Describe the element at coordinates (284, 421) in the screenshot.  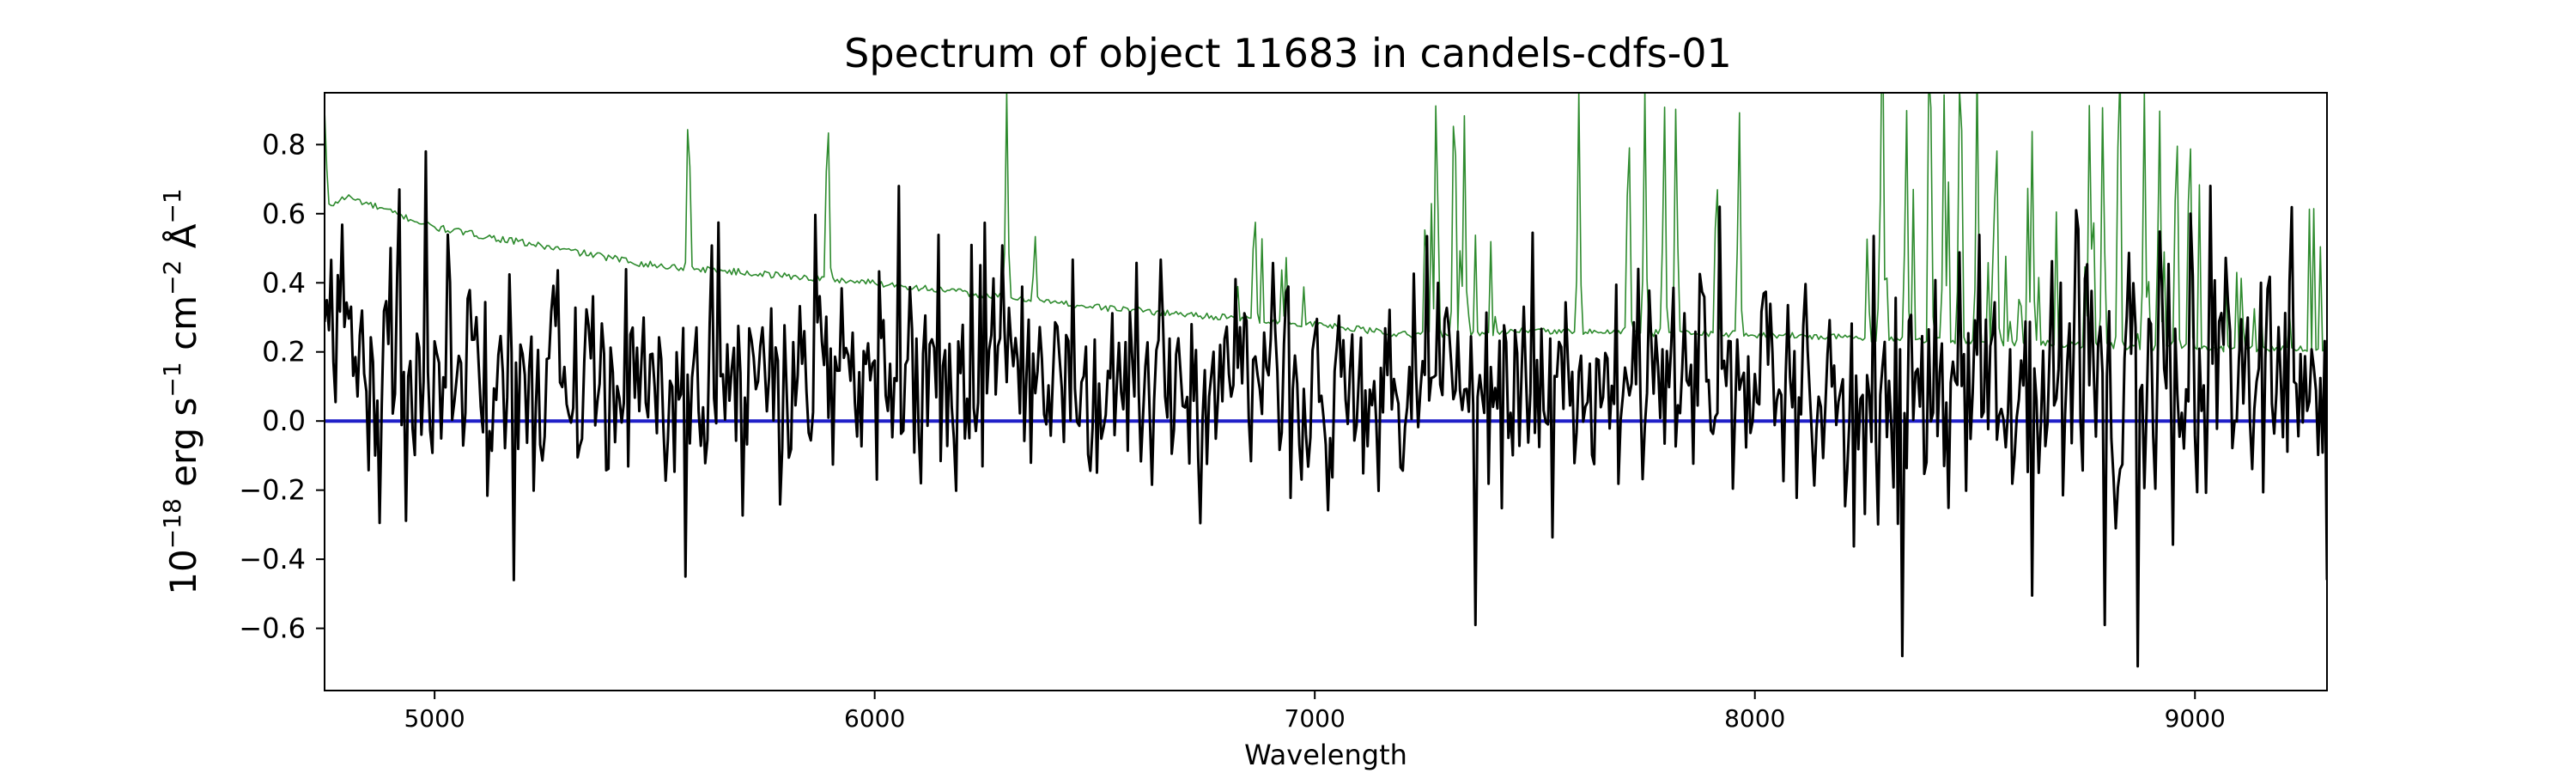
I see `y-tick-label: 0.0` at that location.